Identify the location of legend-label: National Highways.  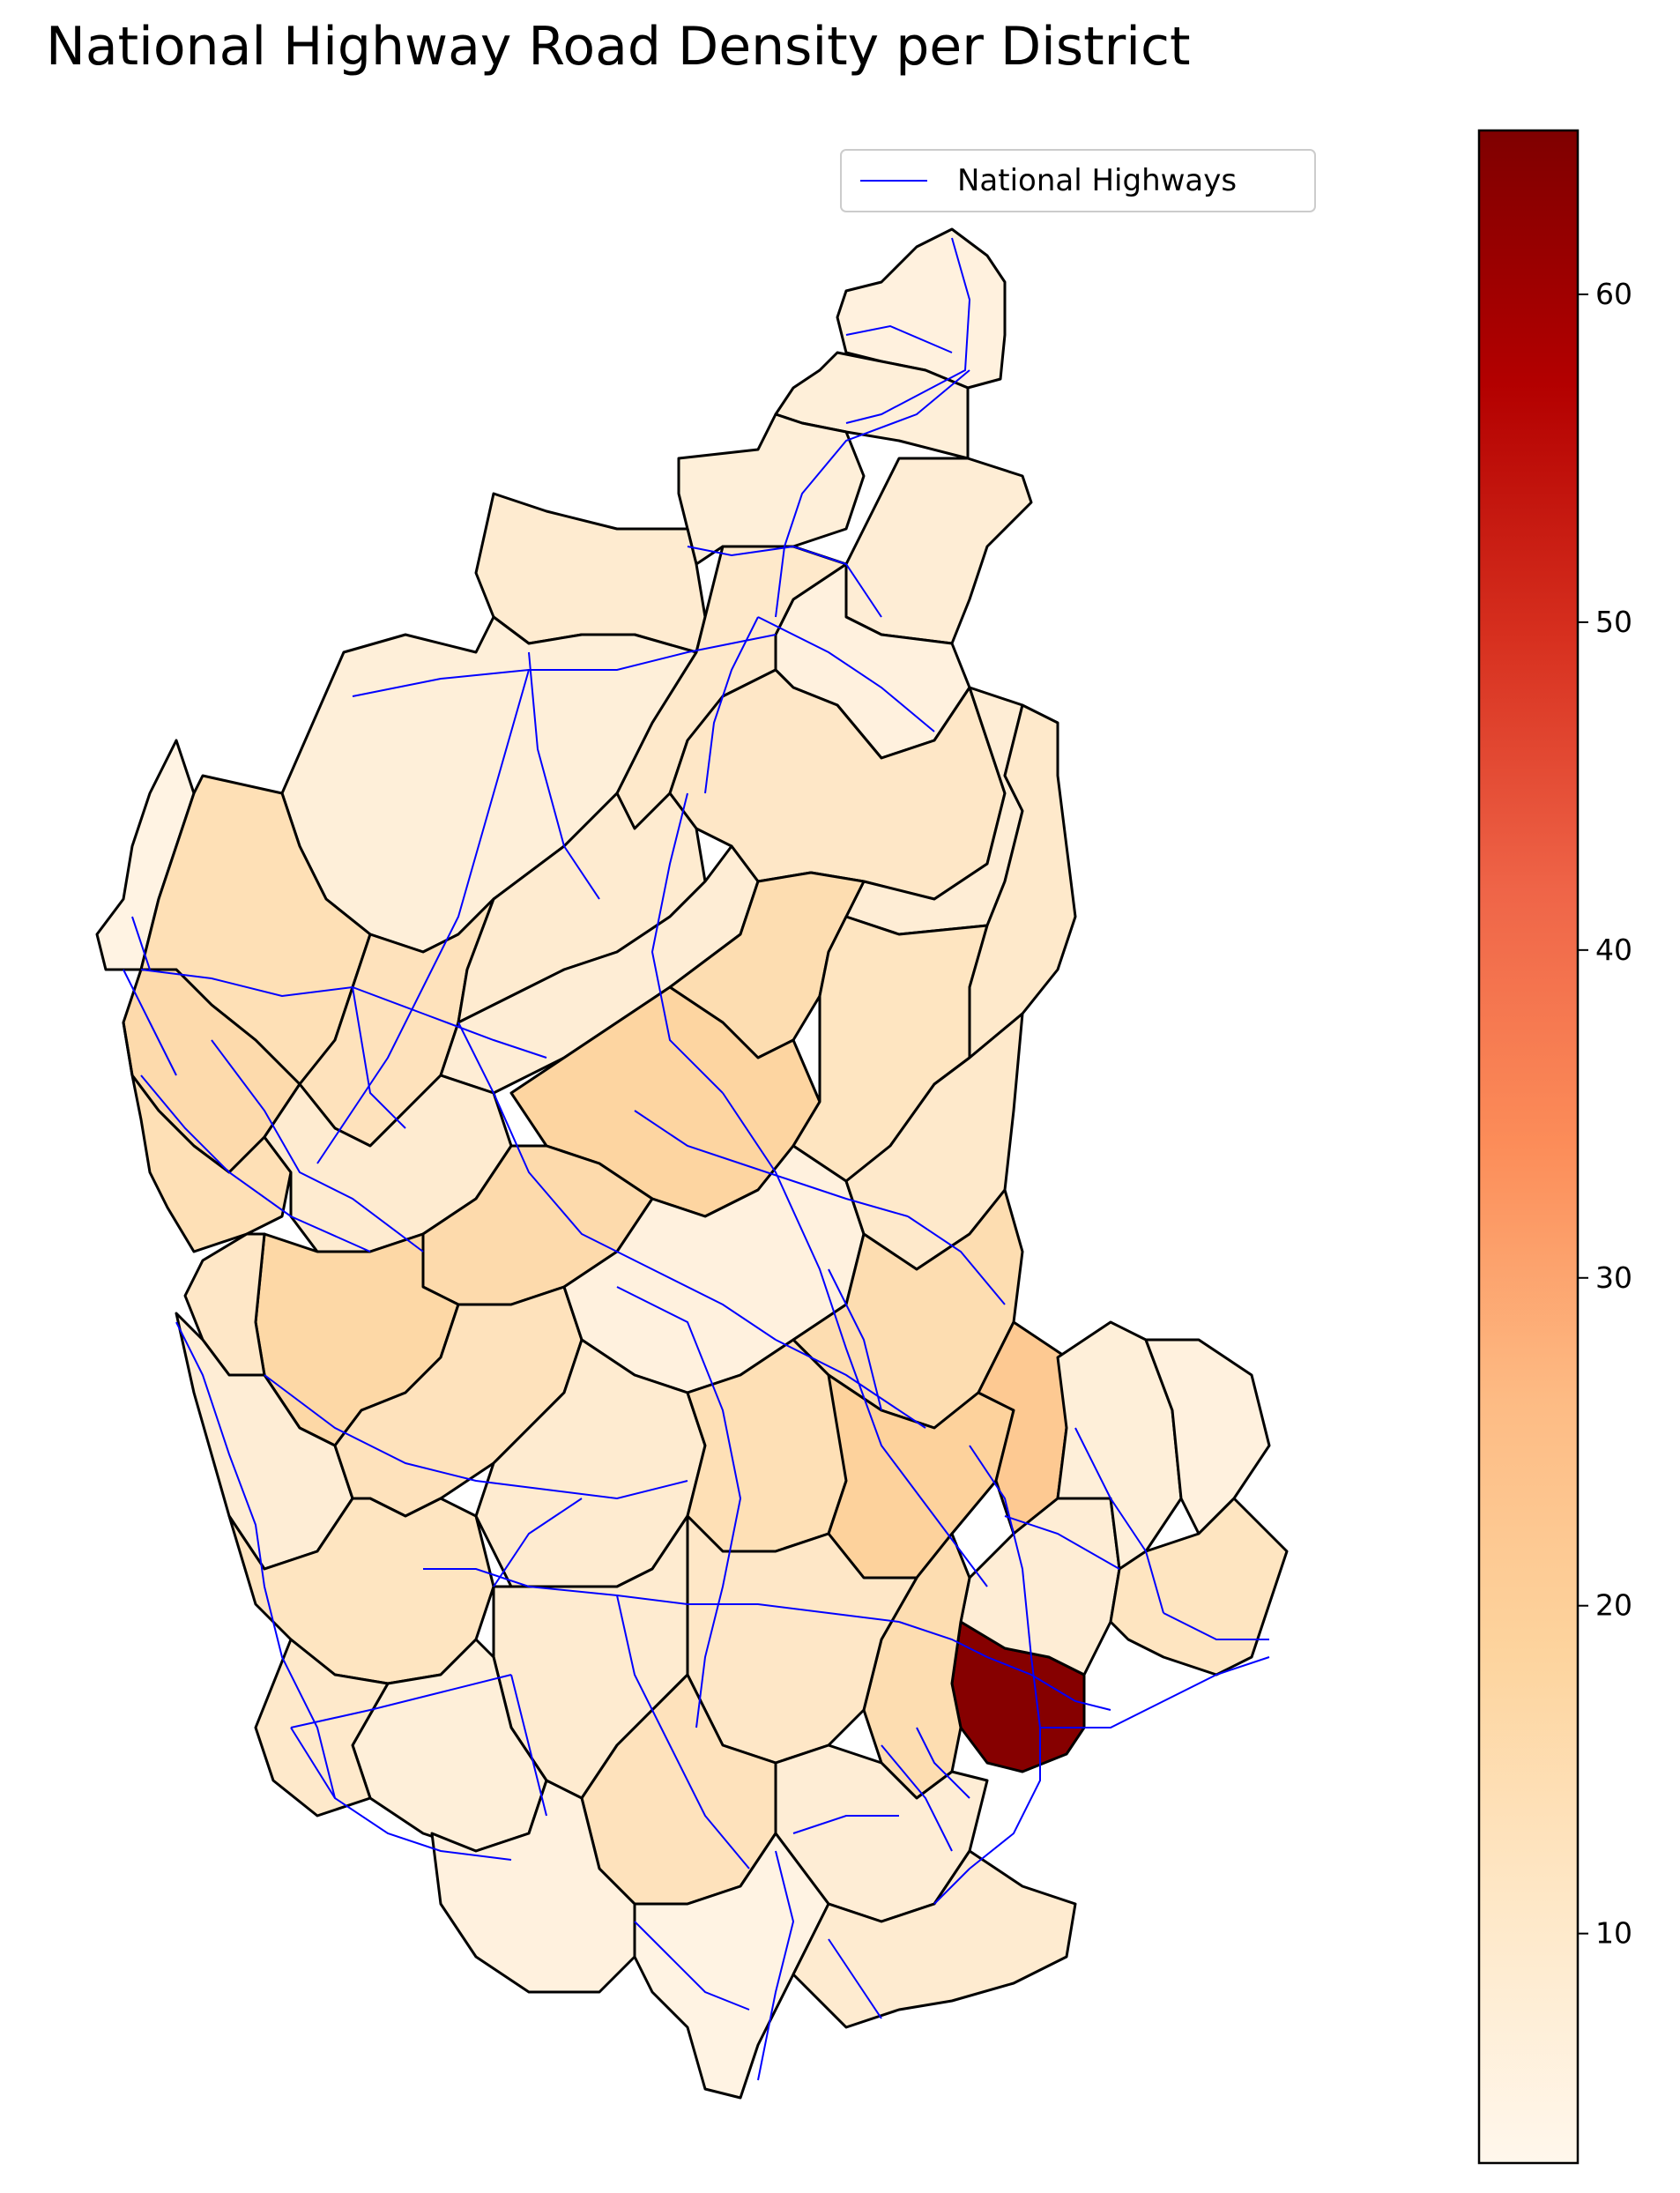
(1097, 181).